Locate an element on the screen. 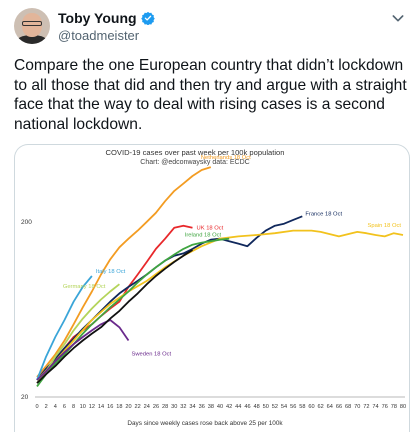 This screenshot has width=420, height=432. x-tick-label: 16 is located at coordinates (110, 407).